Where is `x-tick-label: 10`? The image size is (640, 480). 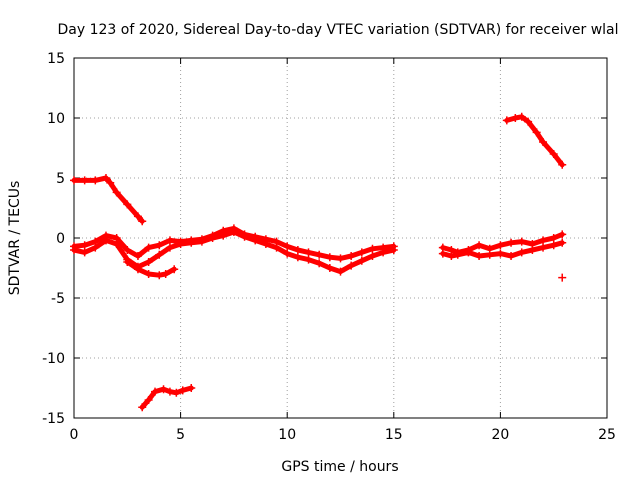 x-tick-label: 10 is located at coordinates (287, 435).